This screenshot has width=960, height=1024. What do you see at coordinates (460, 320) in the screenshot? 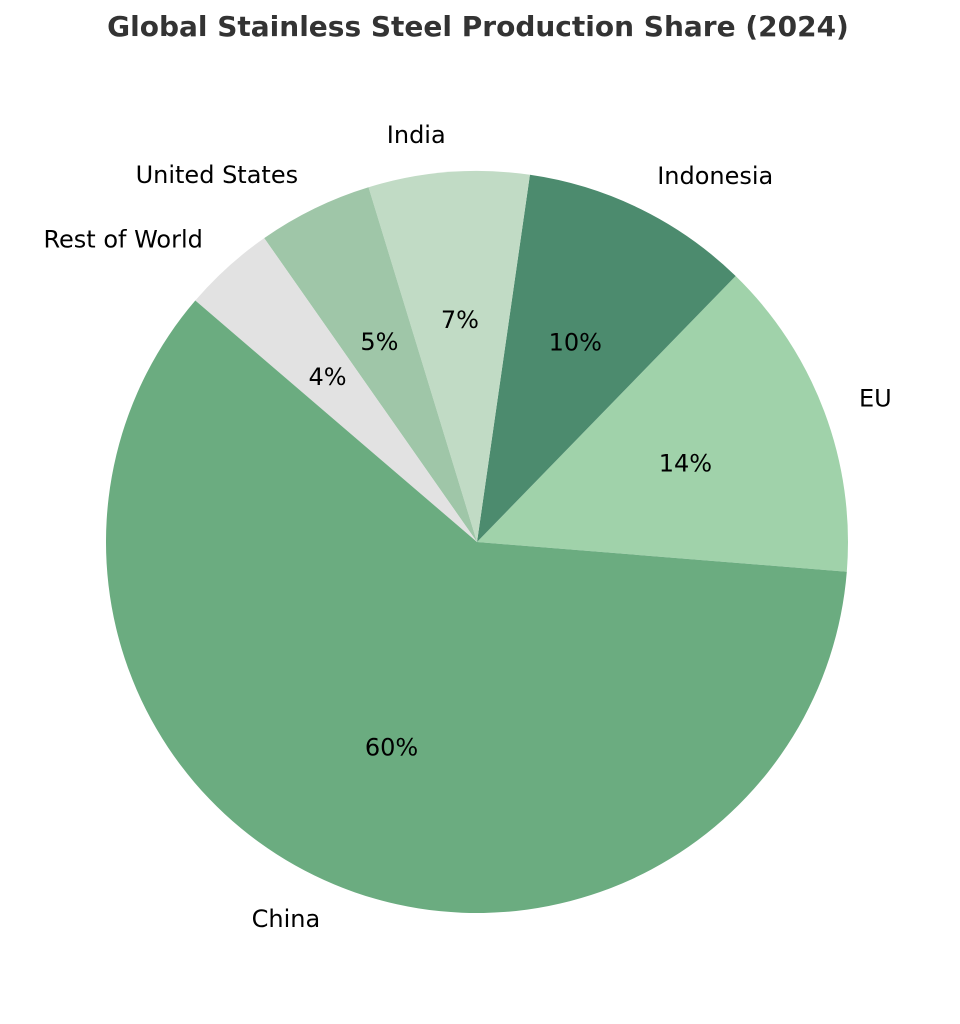
I see `pie-percent-label-india: 7%` at bounding box center [460, 320].